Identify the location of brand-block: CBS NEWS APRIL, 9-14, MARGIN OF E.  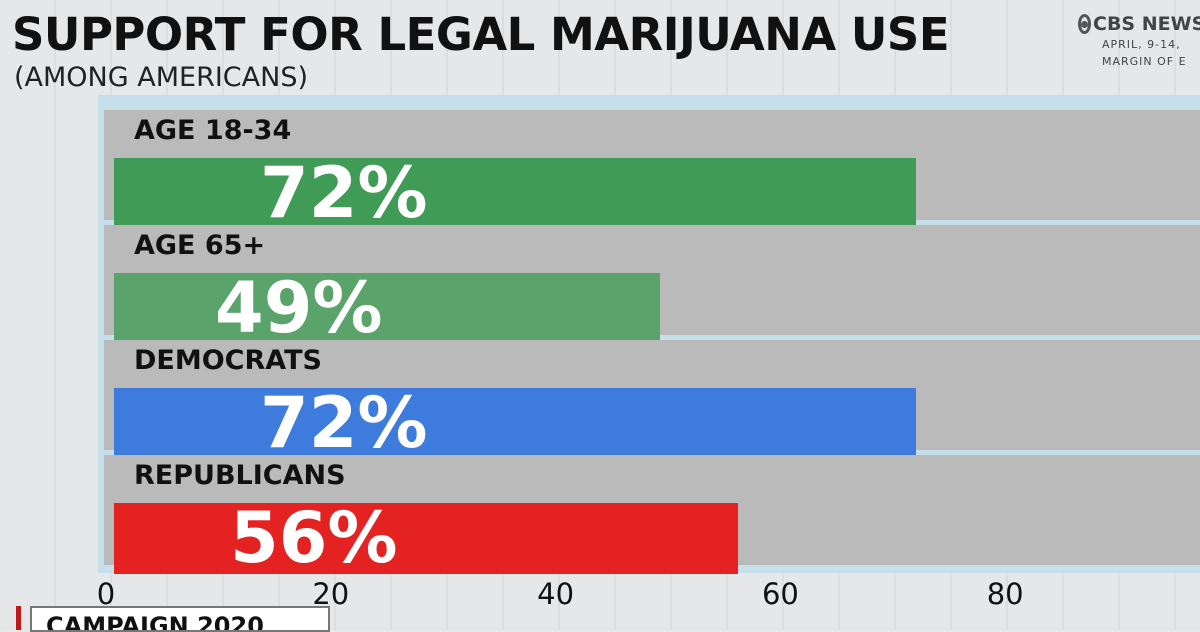
(1139, 57).